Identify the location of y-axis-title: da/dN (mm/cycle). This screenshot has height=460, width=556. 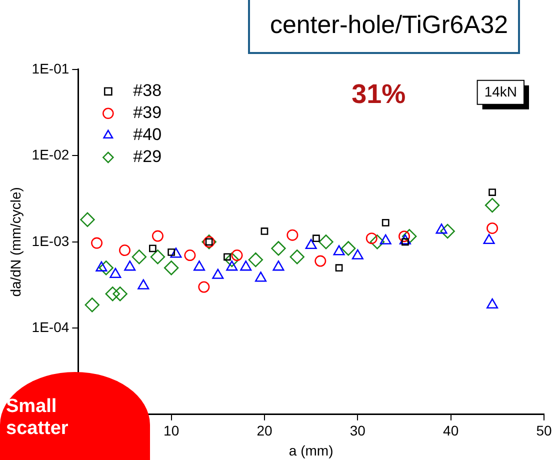
(15, 242).